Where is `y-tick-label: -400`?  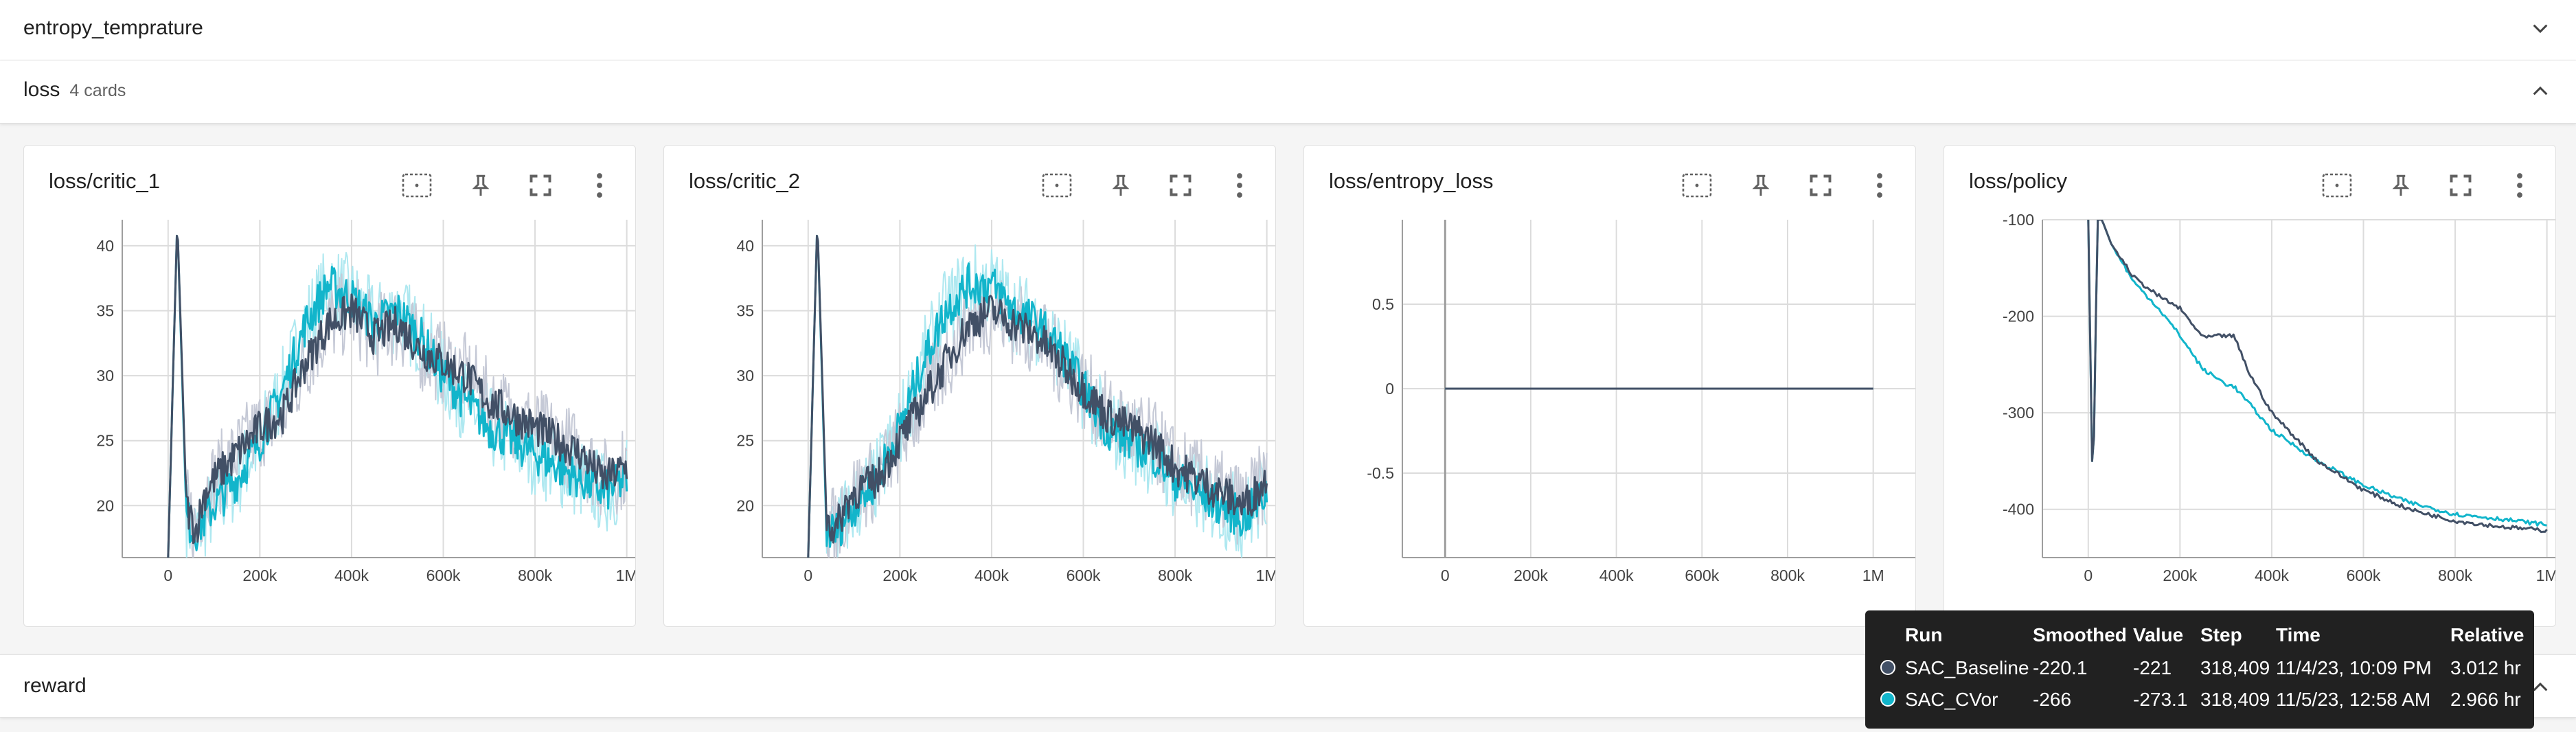
y-tick-label: -400 is located at coordinates (2018, 509).